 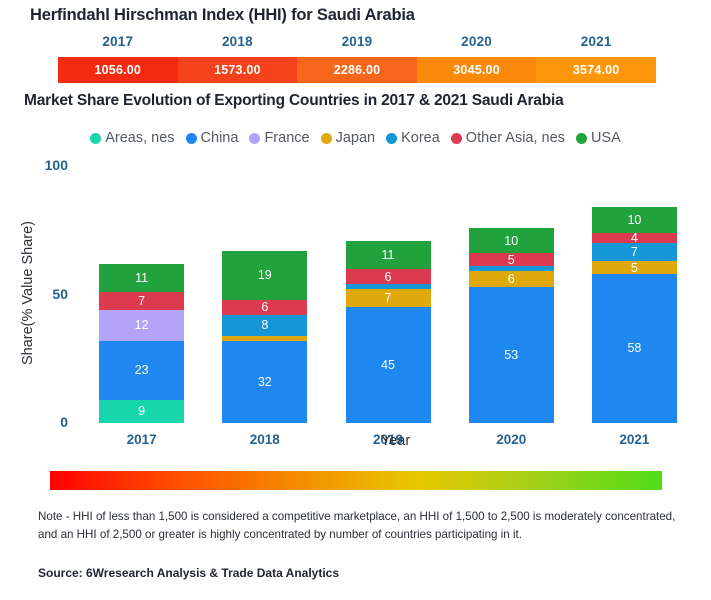 I want to click on bar-segment: 8, so click(x=265, y=325).